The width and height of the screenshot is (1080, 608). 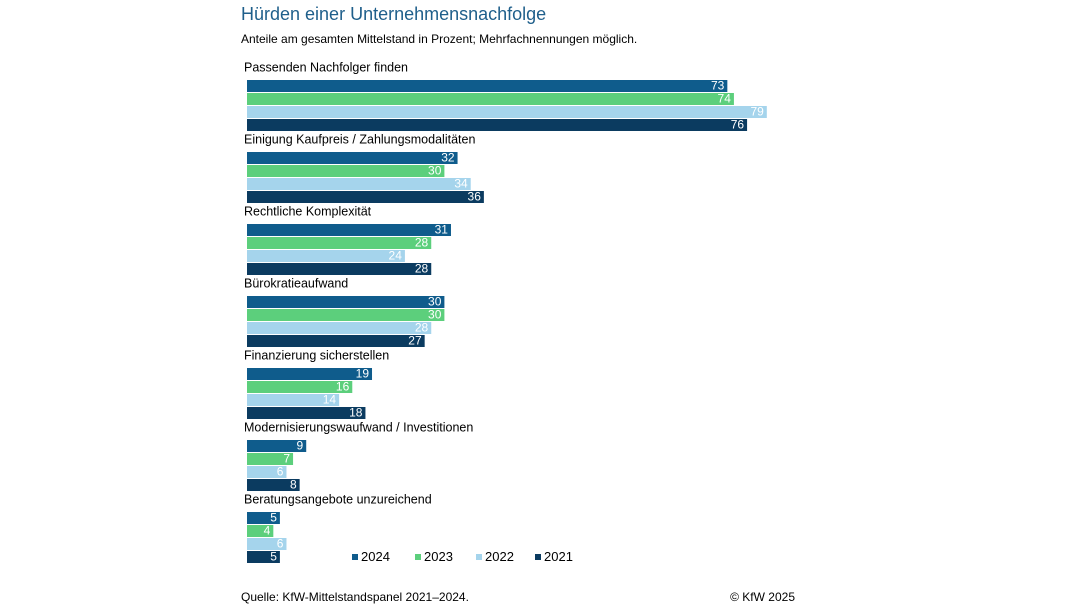 I want to click on legend-label: 2022, so click(x=499, y=556).